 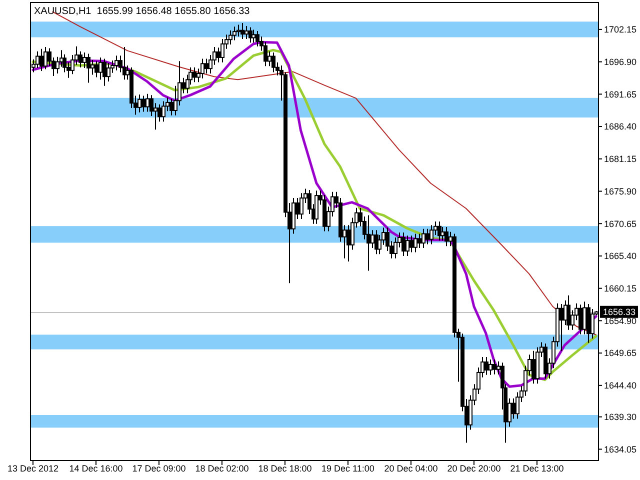 What do you see at coordinates (620, 256) in the screenshot?
I see `y-tick-label: 1665.40` at bounding box center [620, 256].